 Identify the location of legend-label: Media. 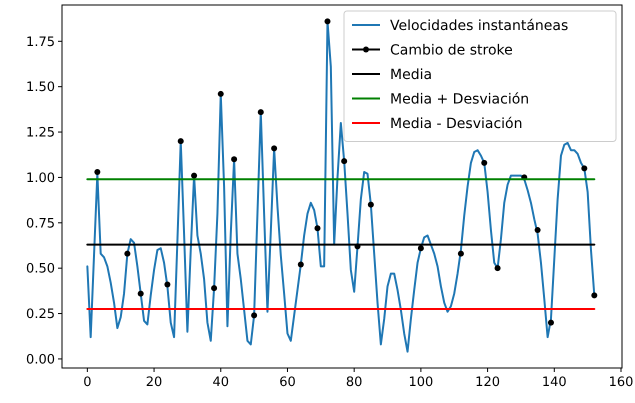
(411, 75).